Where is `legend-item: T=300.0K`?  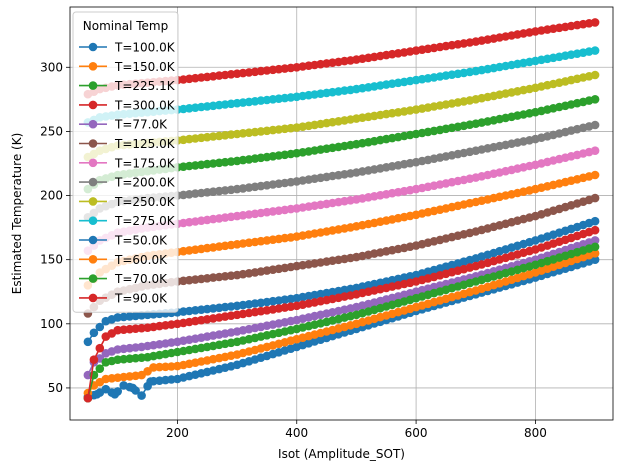 legend-item: T=300.0K is located at coordinates (127, 105).